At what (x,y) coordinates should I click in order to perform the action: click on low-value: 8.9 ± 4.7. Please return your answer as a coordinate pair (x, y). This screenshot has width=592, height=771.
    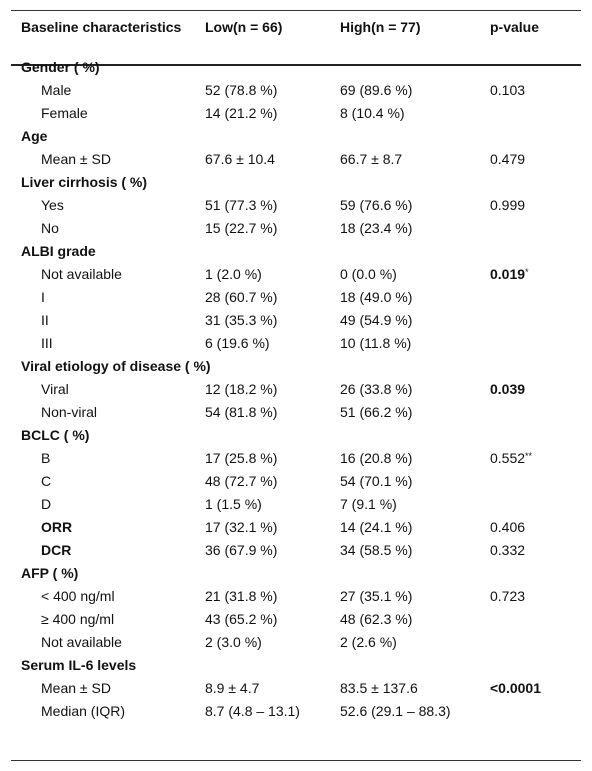
    Looking at the image, I should click on (232, 688).